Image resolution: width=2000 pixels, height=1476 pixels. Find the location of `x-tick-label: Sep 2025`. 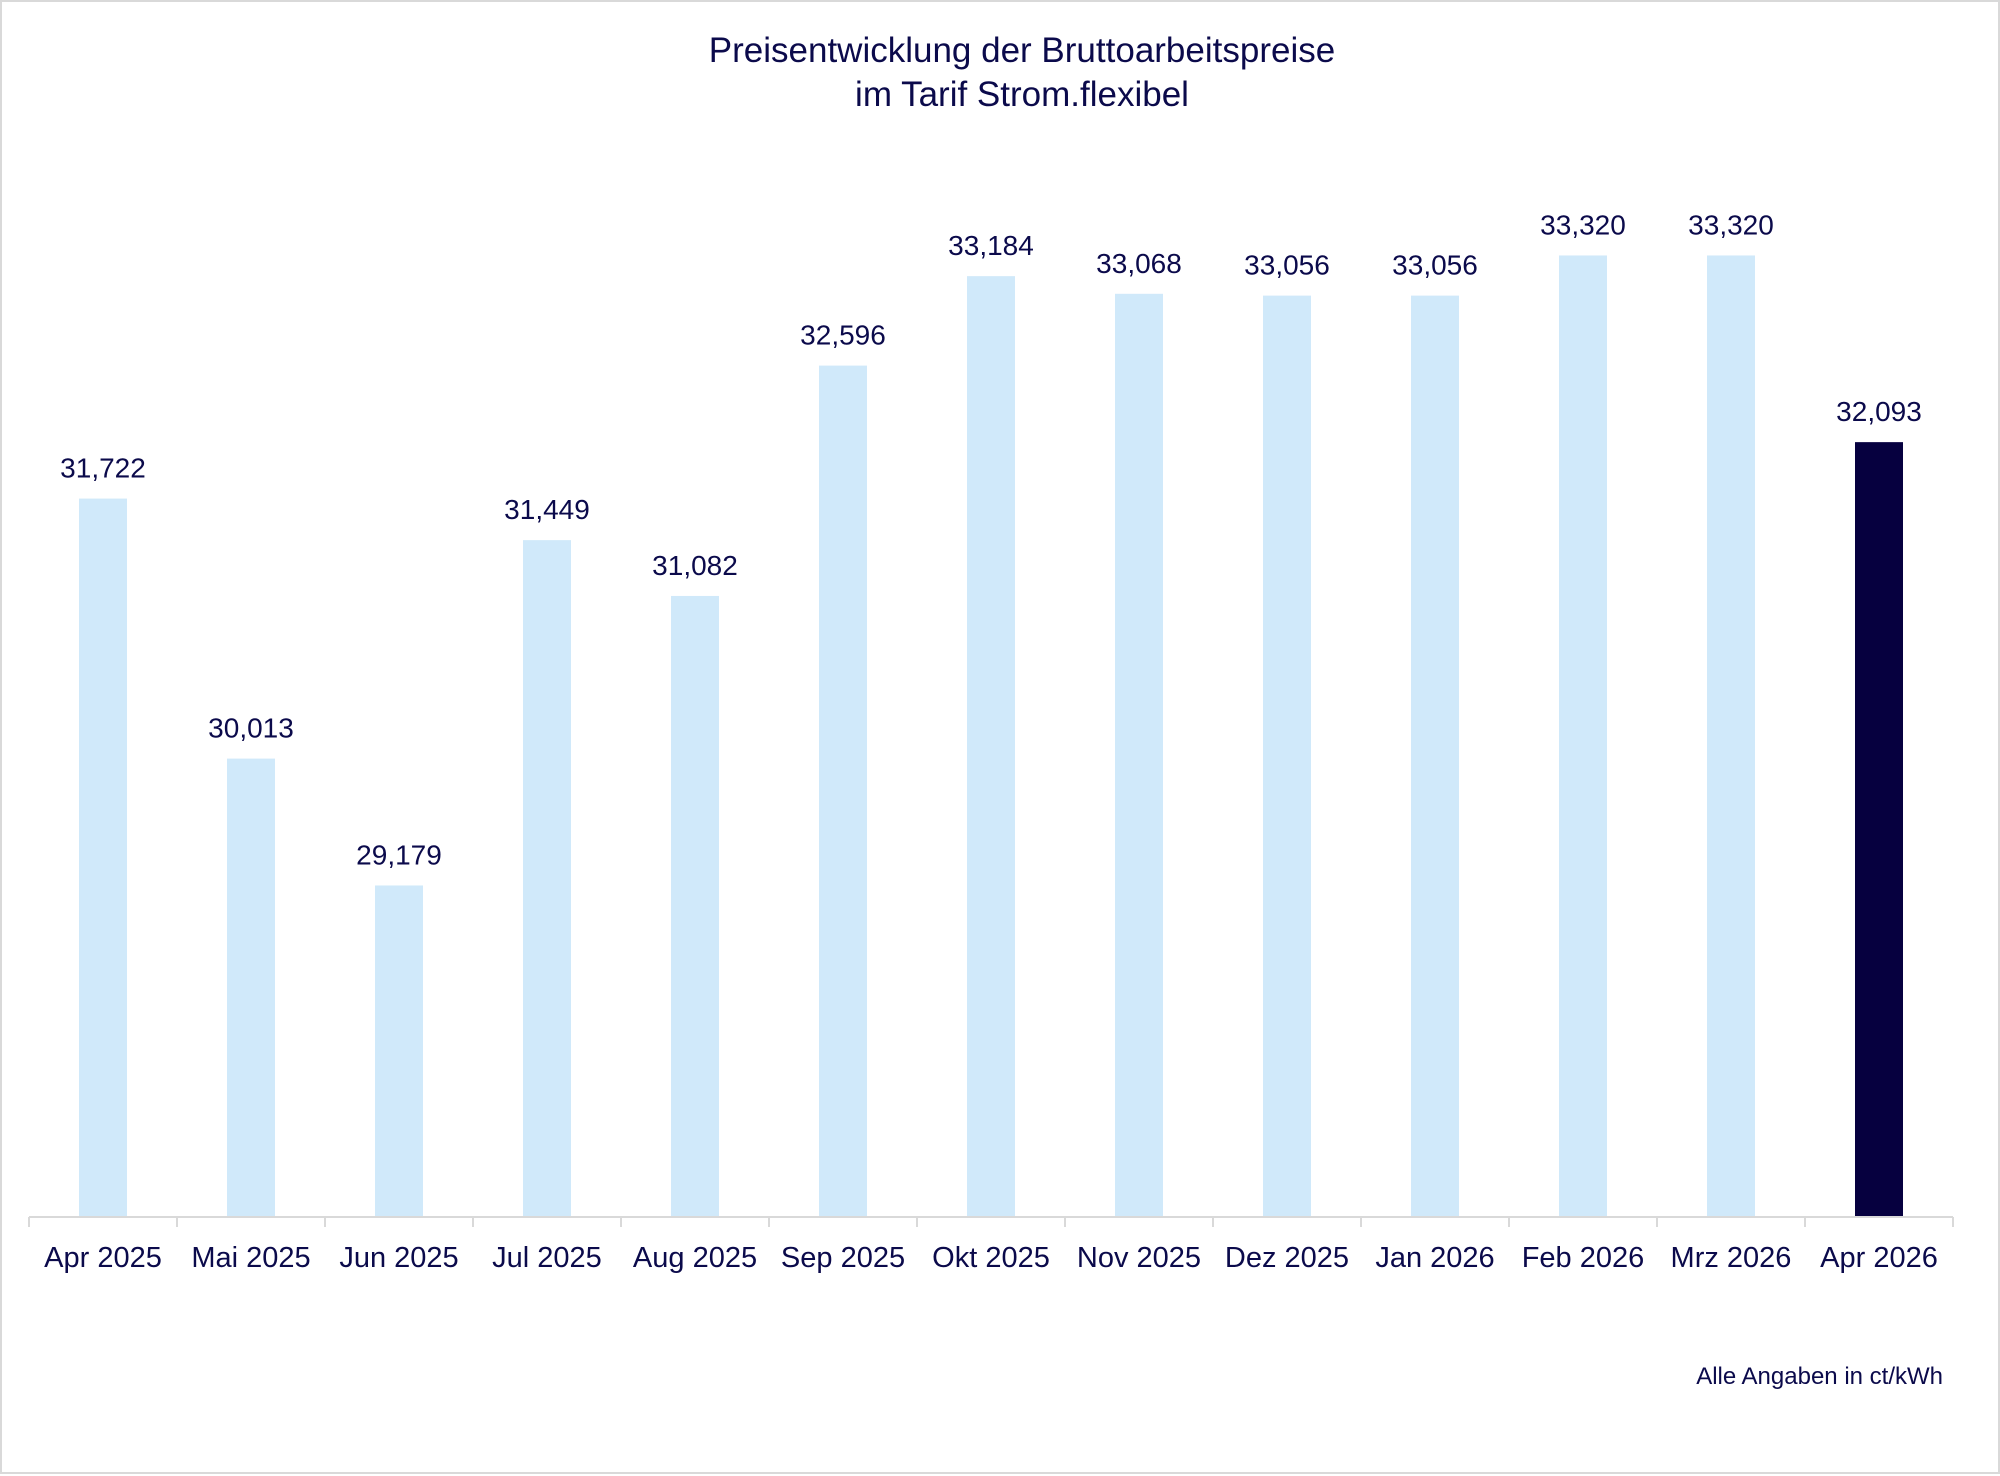

x-tick-label: Sep 2025 is located at coordinates (843, 1258).